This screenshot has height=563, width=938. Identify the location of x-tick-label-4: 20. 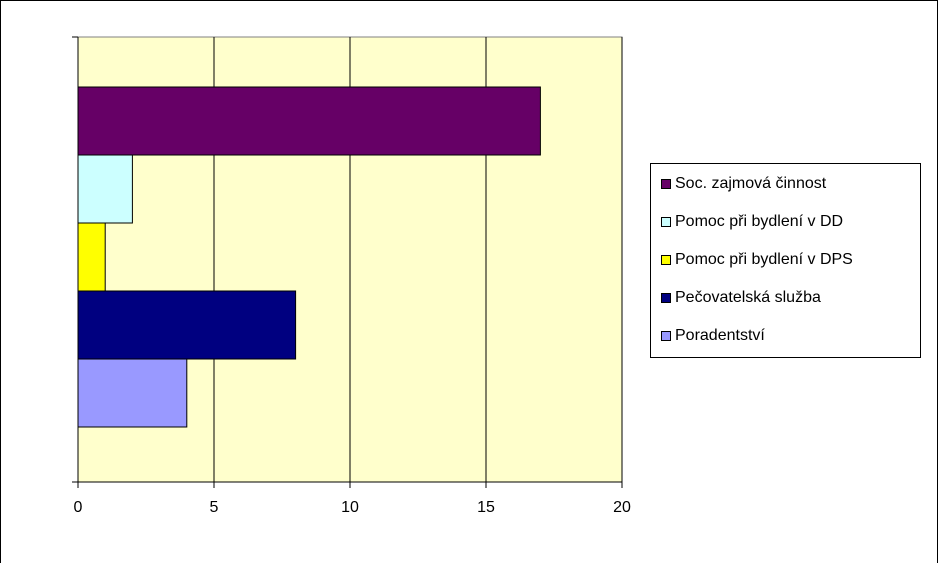
(622, 507).